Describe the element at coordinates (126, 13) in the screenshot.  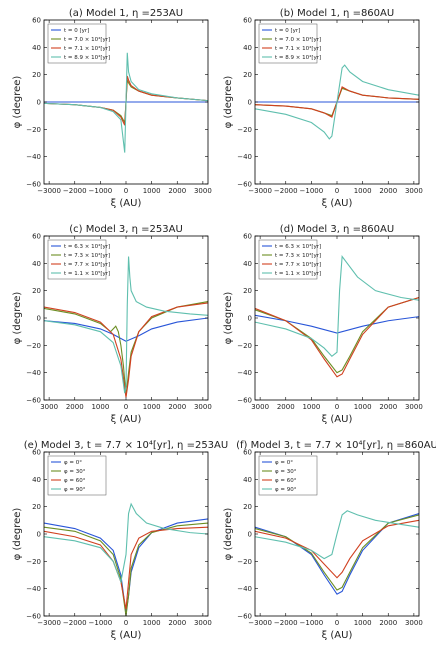
I see `chart-title: (a) Model 1, η =253AU` at that location.